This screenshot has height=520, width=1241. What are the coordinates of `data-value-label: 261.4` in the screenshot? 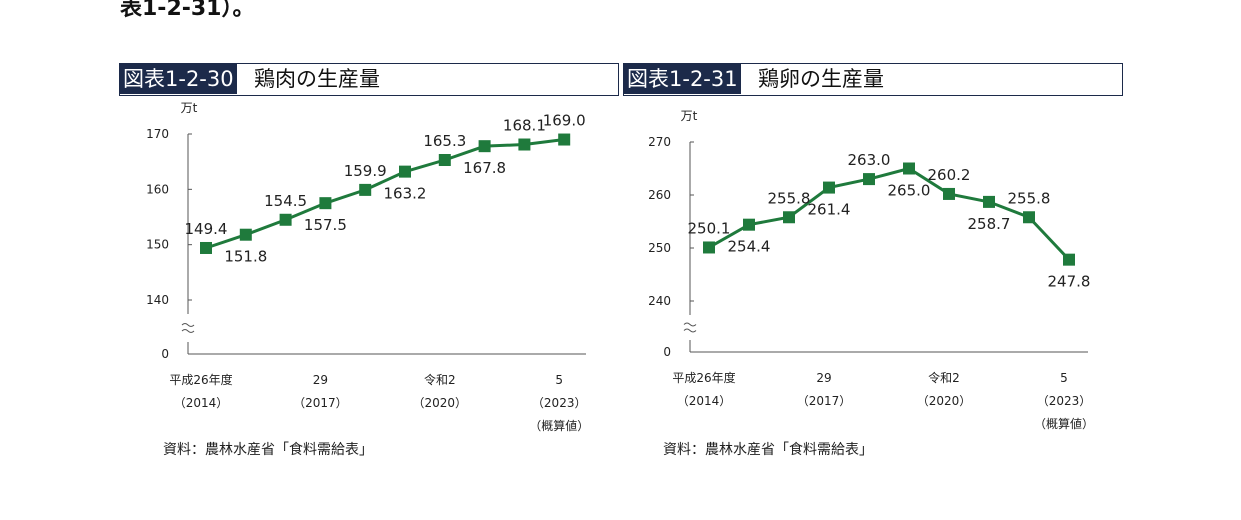 It's located at (829, 210).